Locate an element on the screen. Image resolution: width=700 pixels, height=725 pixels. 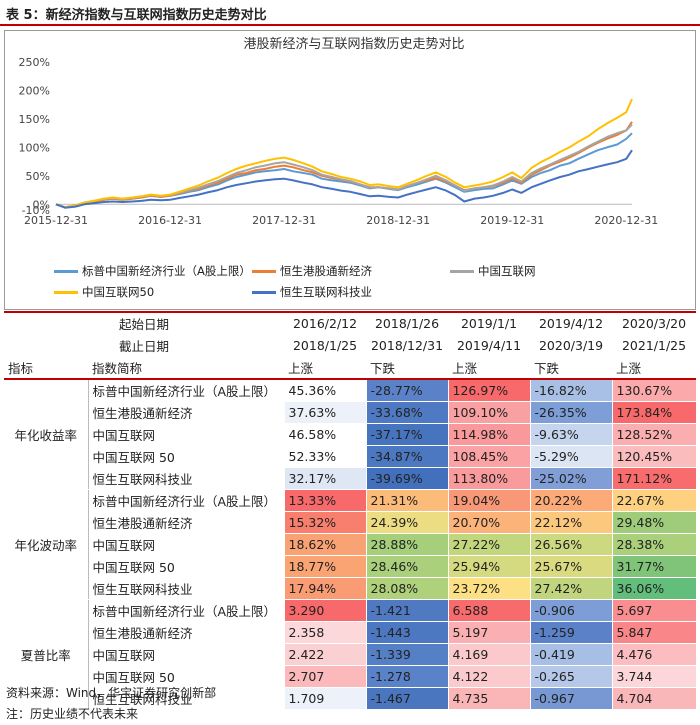
indicator-header: 指标 is located at coordinates (46, 368).